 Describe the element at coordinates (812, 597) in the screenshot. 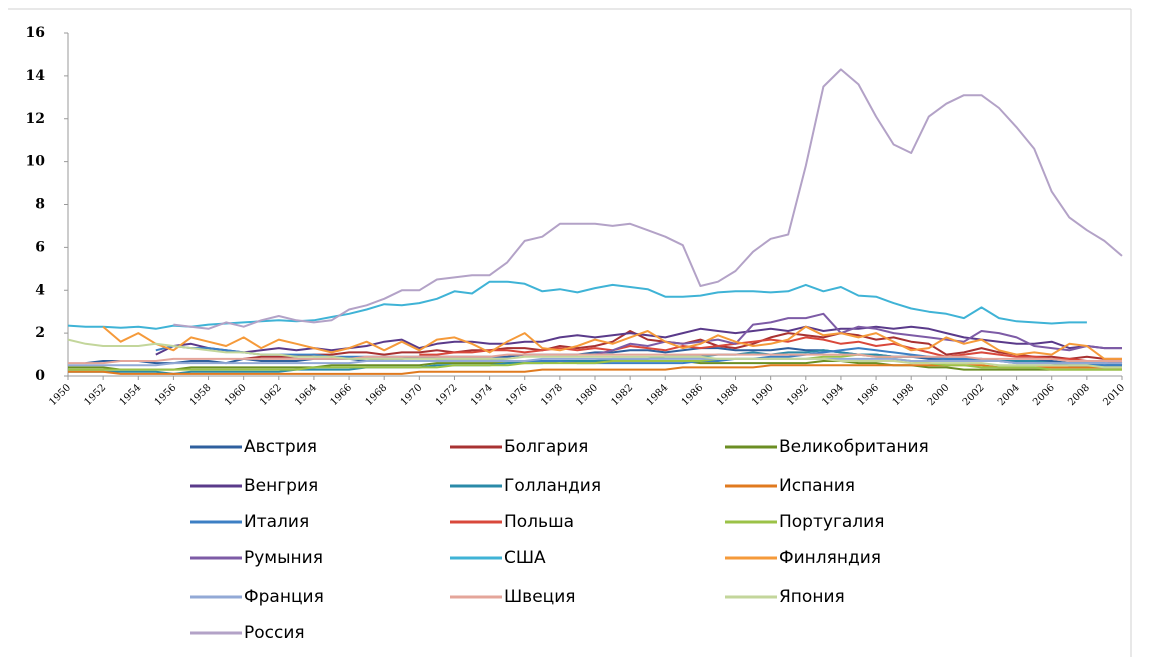

I see `legend-label: Япония` at that location.